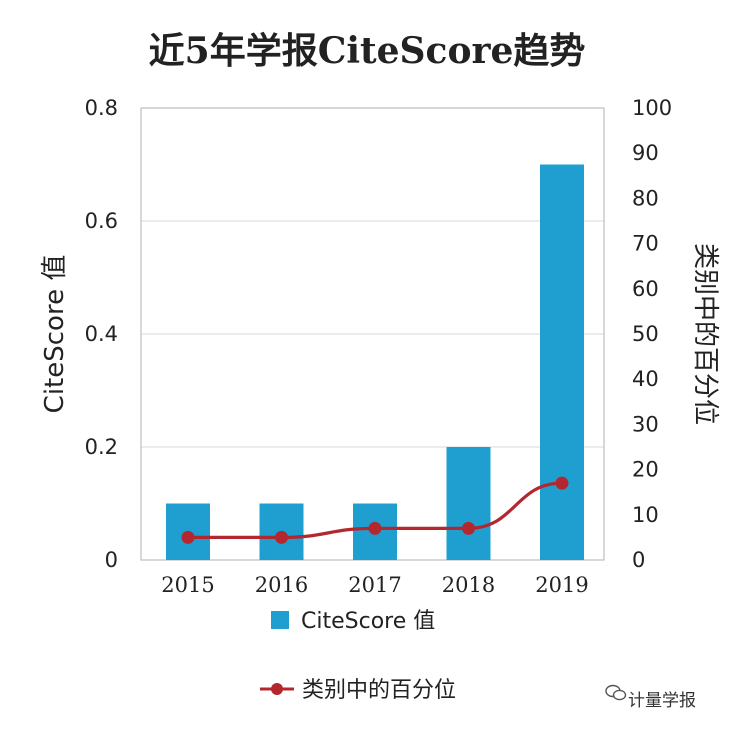 Image resolution: width=734 pixels, height=731 pixels. I want to click on y-axis-label: CiteScore 值, so click(55, 334).